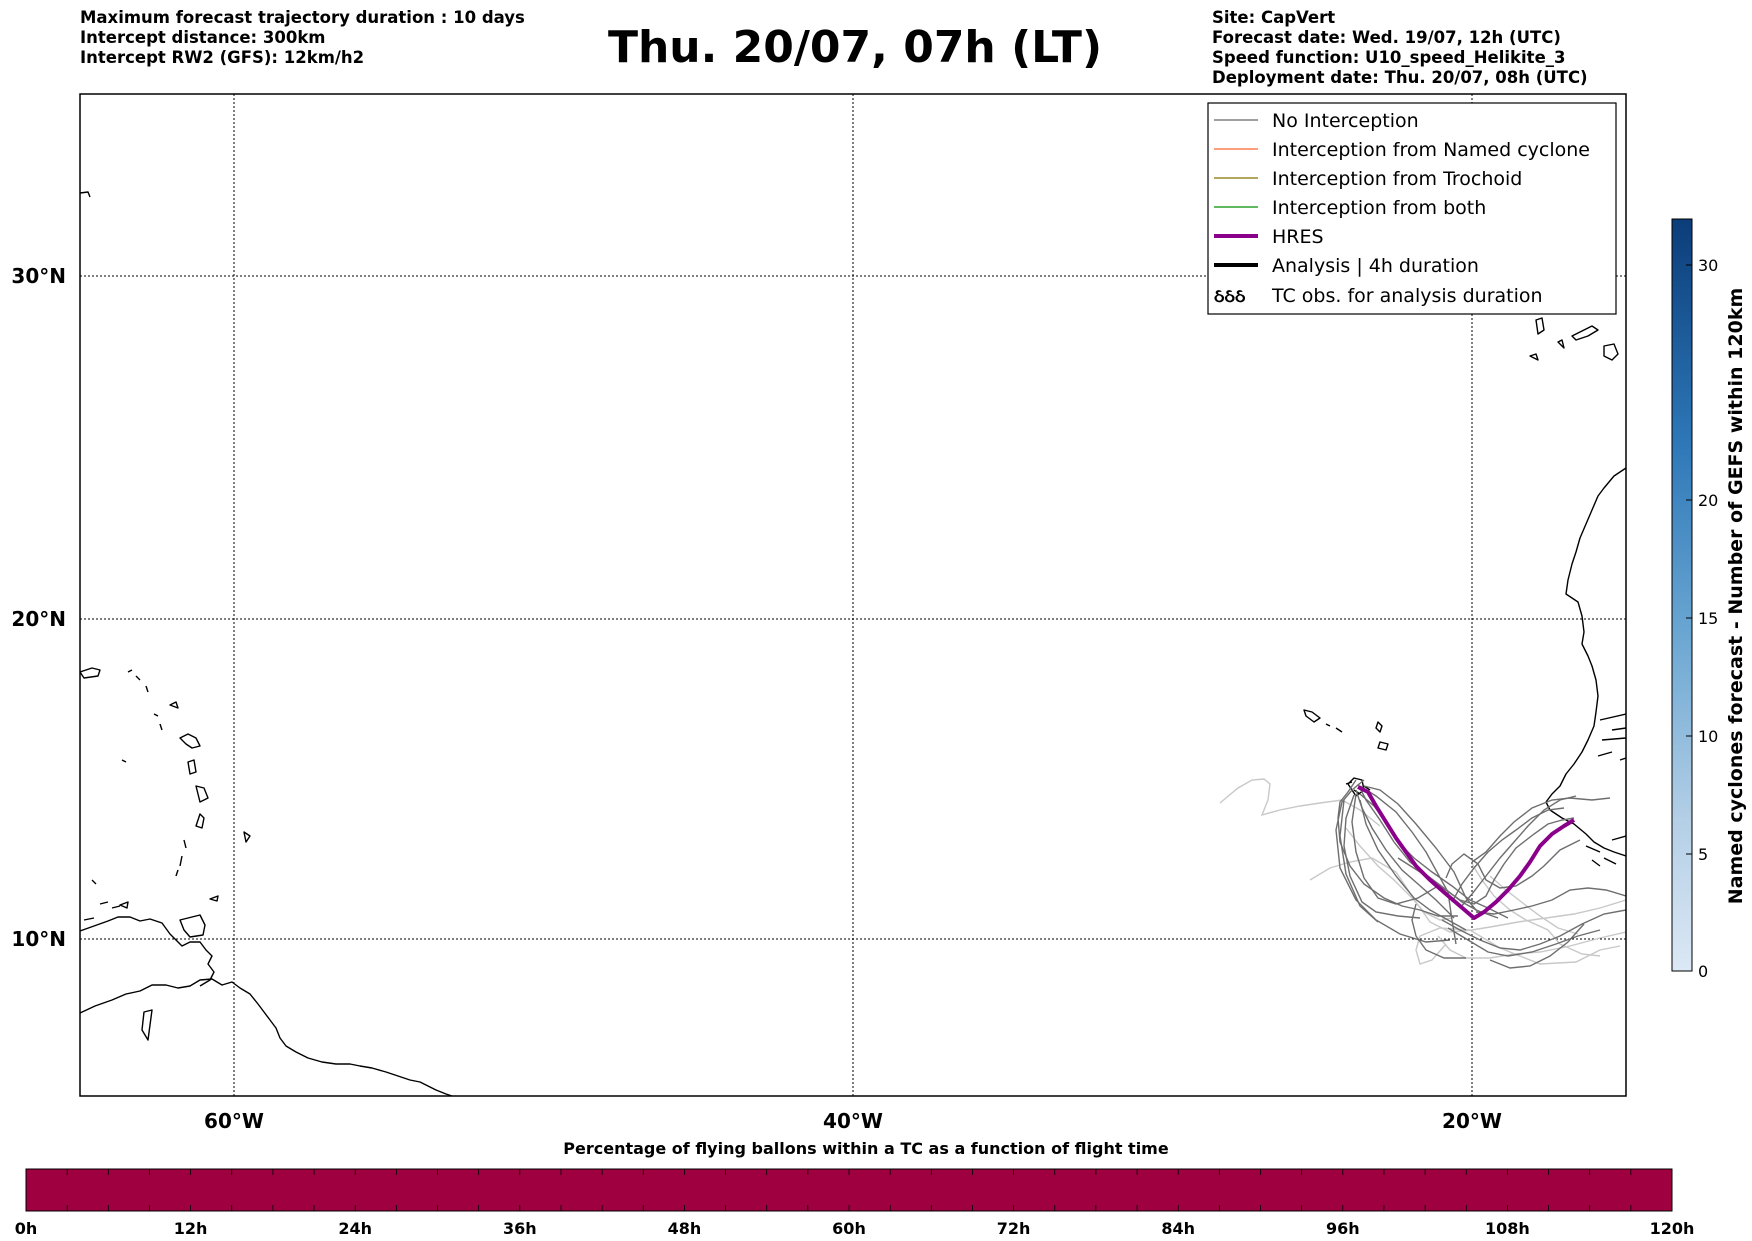 This screenshot has height=1241, width=1752. Describe the element at coordinates (234, 1121) in the screenshot. I see `lon-tick-60w: 60°W` at that location.